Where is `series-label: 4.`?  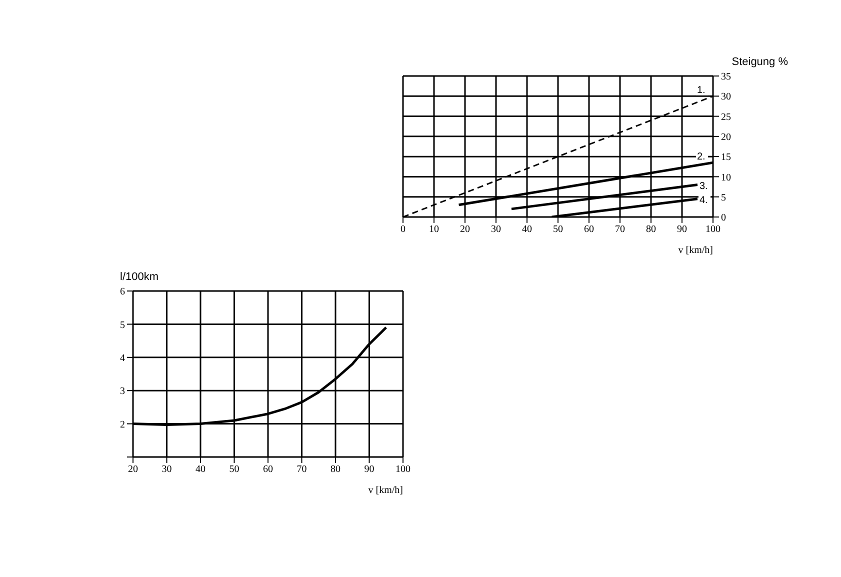 series-label: 4. is located at coordinates (704, 200).